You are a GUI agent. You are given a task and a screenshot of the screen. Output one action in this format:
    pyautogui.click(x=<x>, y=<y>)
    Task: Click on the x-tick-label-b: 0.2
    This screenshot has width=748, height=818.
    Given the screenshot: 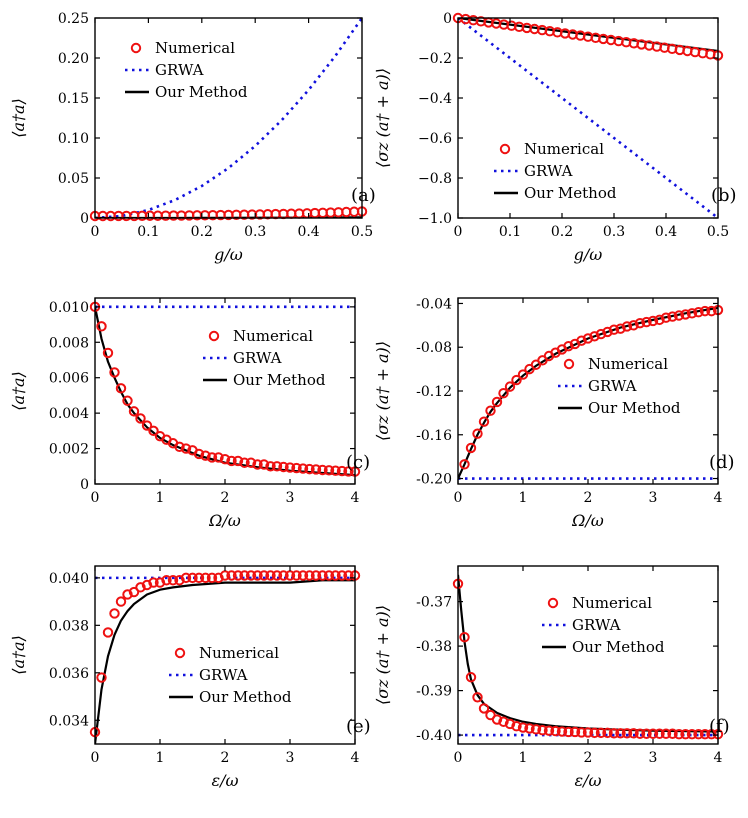 What is the action you would take?
    pyautogui.click(x=562, y=232)
    